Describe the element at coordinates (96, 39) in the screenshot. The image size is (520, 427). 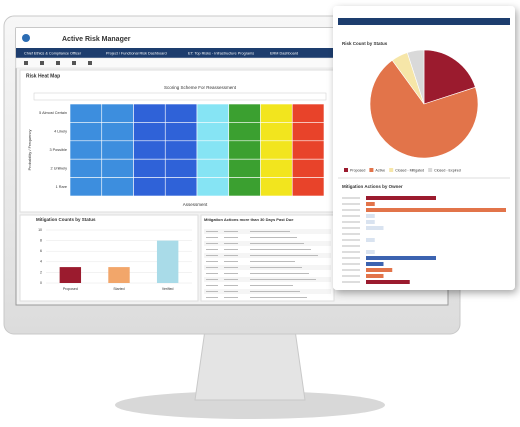
I see `app-title: Active Risk Manager` at that location.